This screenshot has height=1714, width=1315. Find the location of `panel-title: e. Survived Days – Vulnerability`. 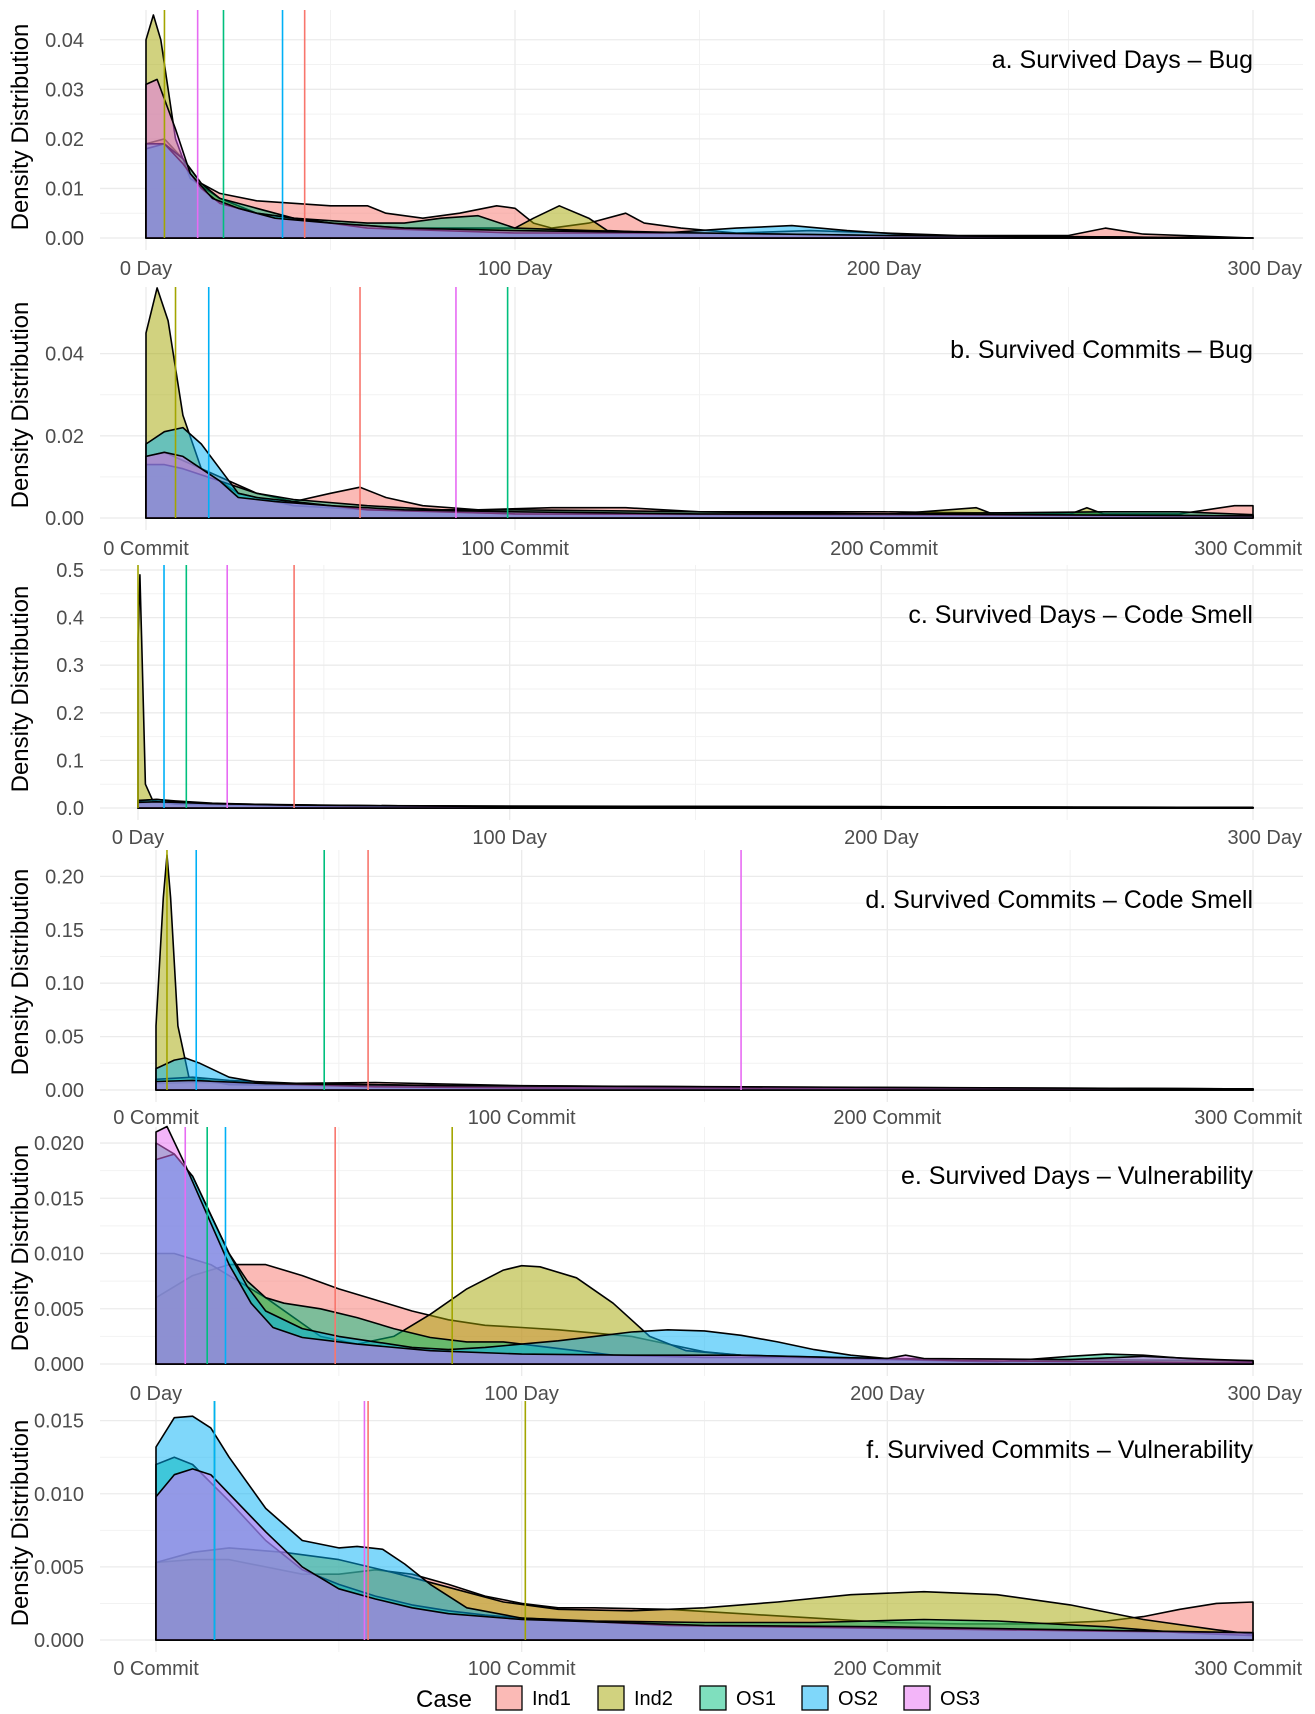

panel-title: e. Survived Days – Vulnerability is located at coordinates (1077, 1176).